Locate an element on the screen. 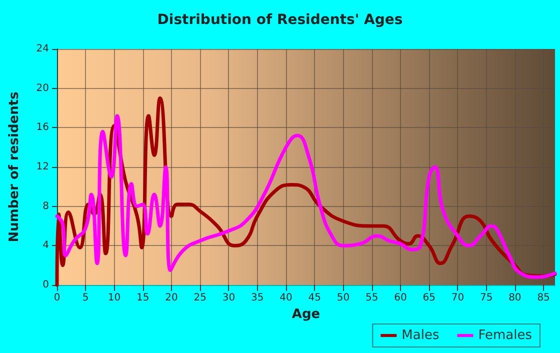 This screenshot has height=353, width=560. legend-label: Females is located at coordinates (505, 335).